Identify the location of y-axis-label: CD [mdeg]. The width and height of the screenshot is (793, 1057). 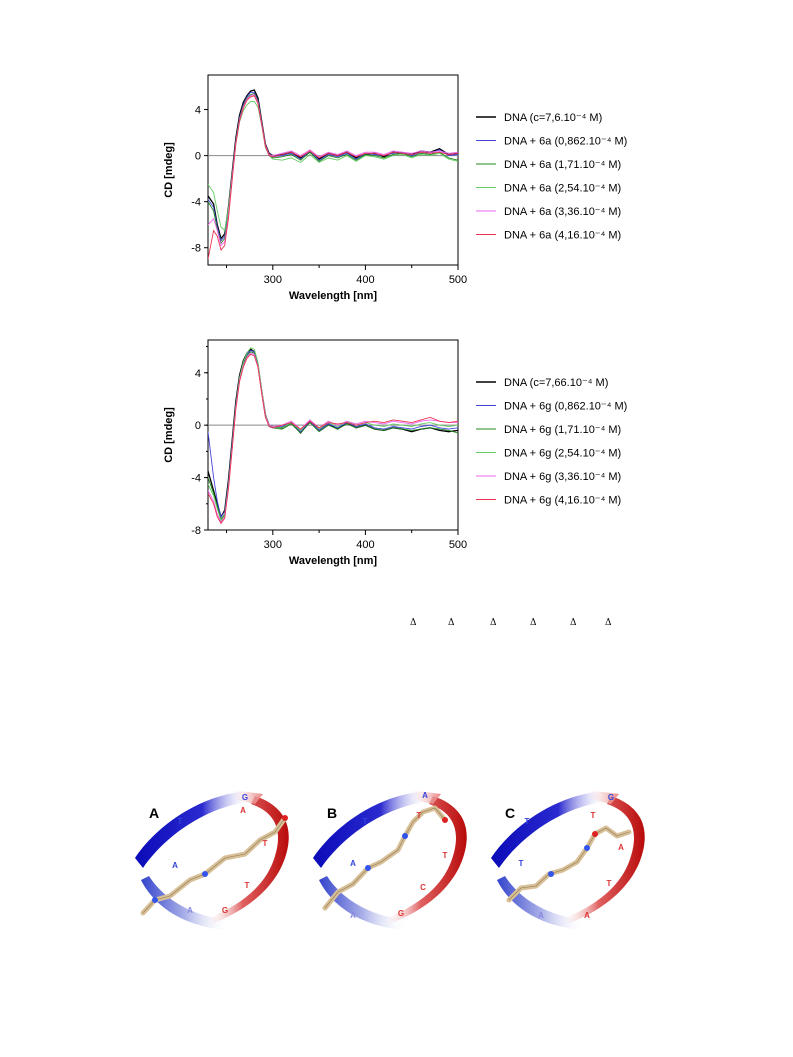
(169, 435).